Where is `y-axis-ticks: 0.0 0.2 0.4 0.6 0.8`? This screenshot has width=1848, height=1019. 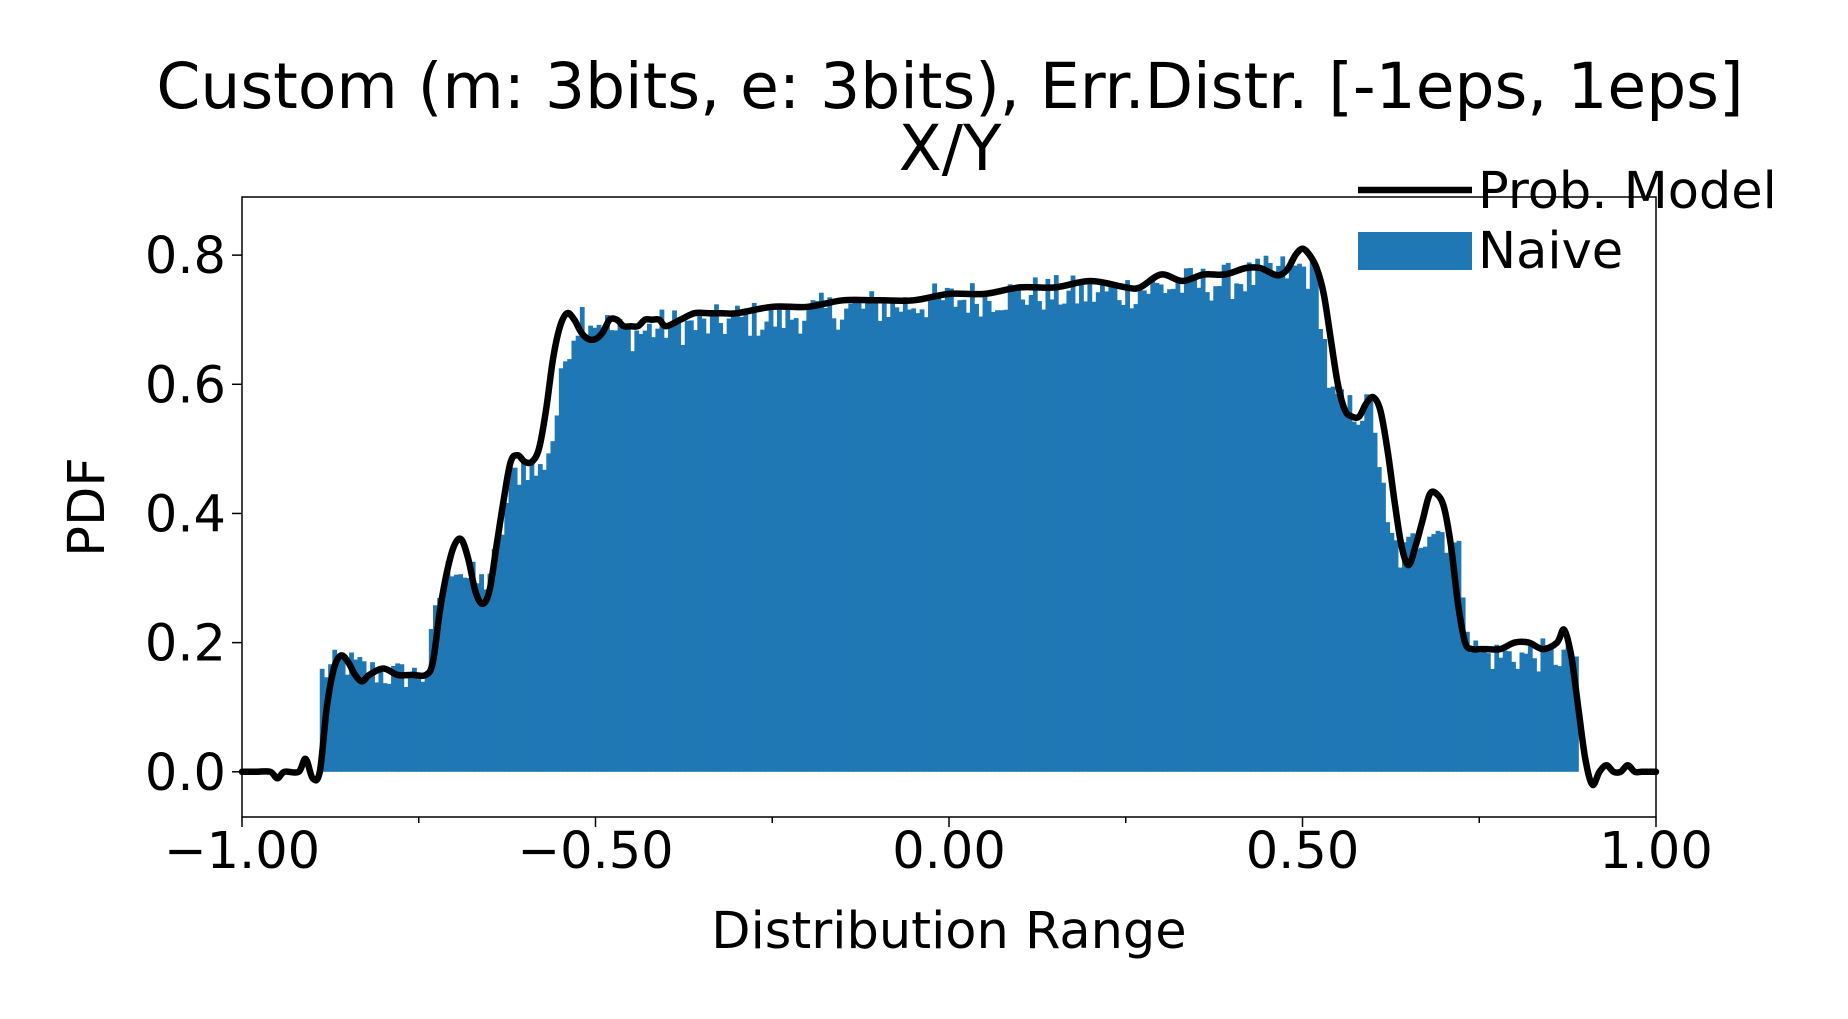
y-axis-ticks: 0.0 0.2 0.4 0.6 0.8 is located at coordinates (193, 515).